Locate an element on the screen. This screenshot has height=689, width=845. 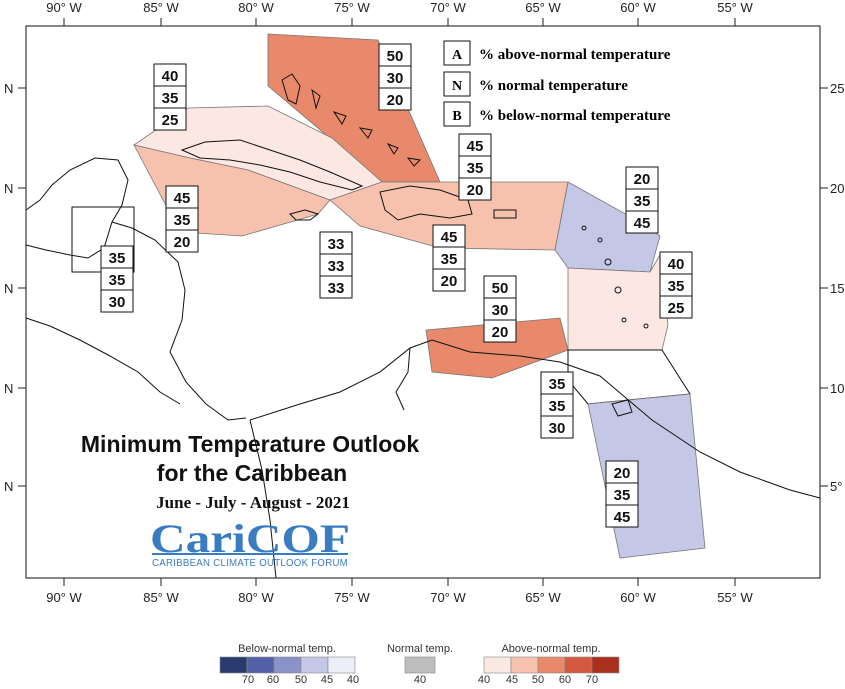
lat-label: 15 is located at coordinates (837, 288).